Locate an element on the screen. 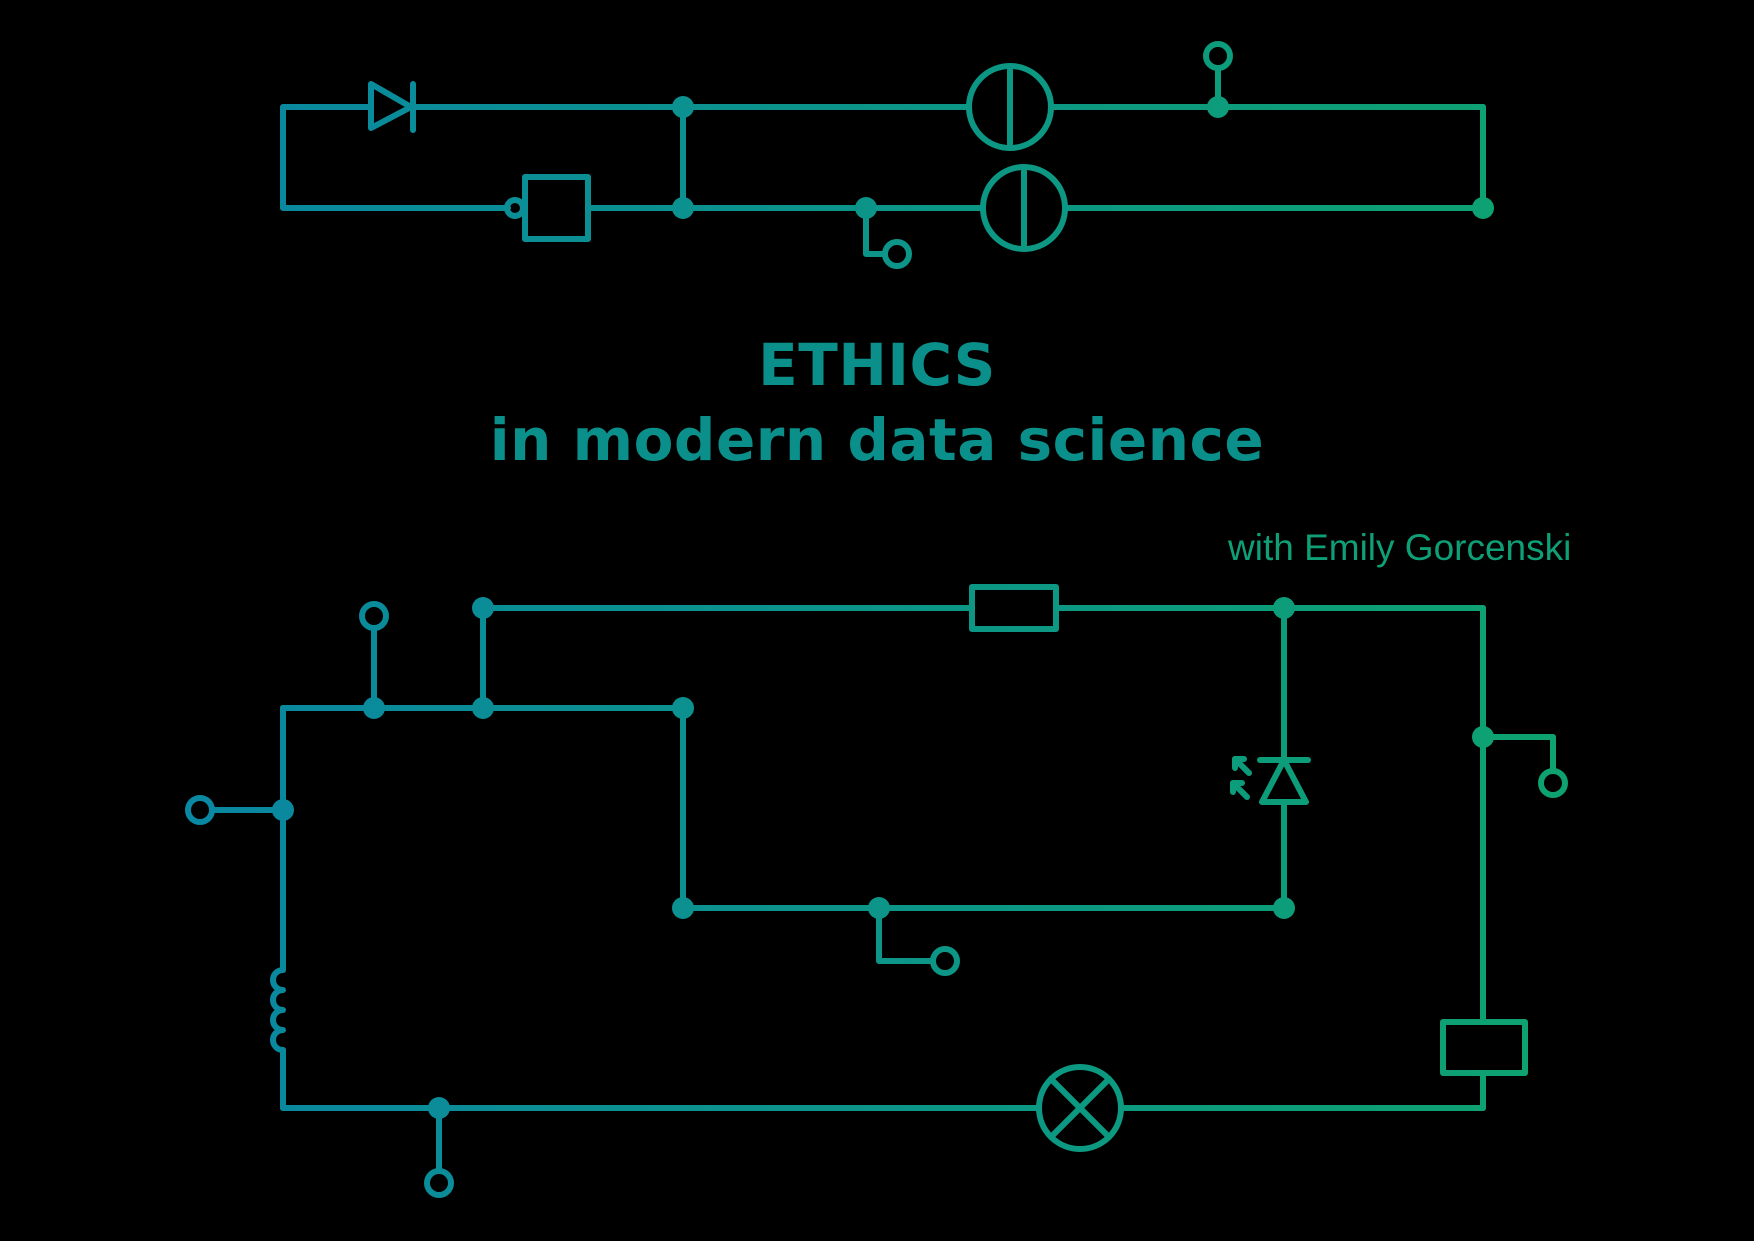  top-wire-upper is located at coordinates (395, 157).